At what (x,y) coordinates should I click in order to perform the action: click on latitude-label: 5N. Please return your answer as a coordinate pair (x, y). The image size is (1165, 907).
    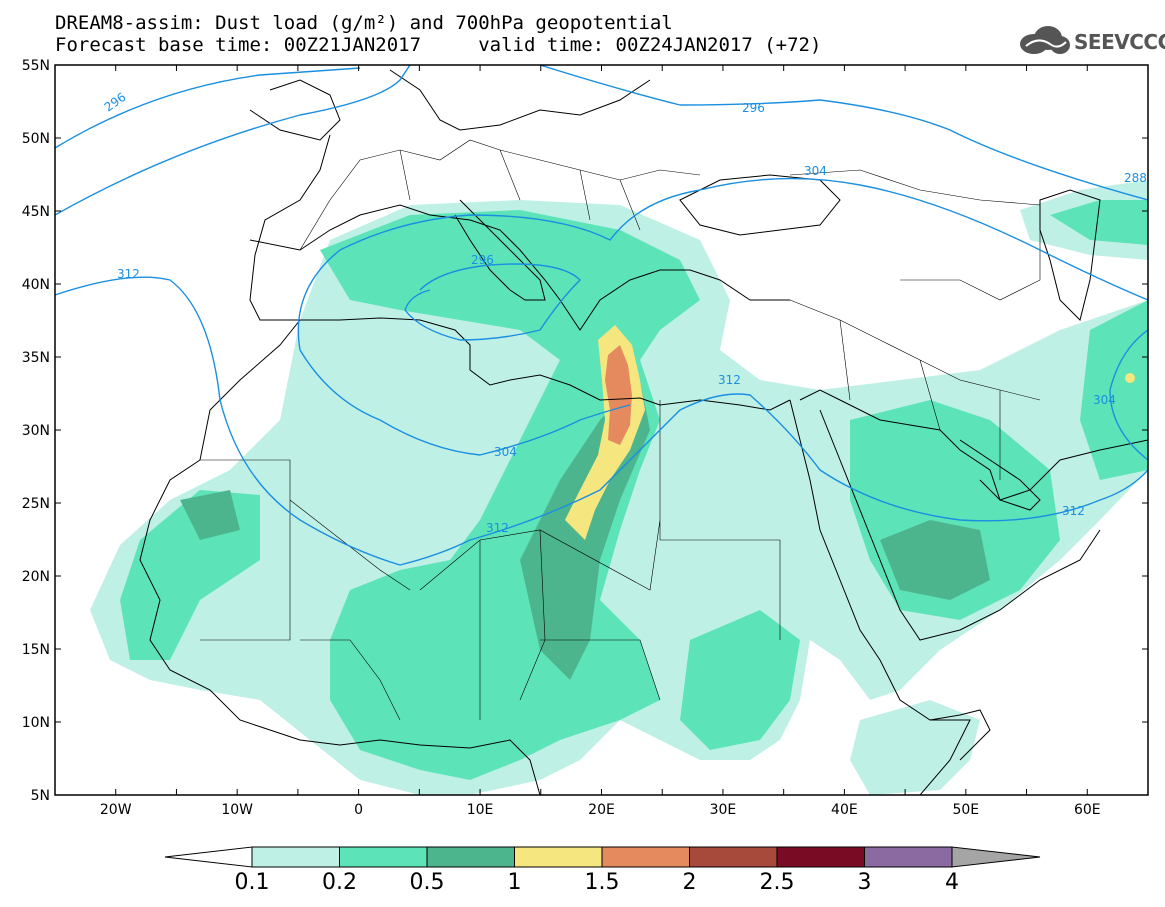
    Looking at the image, I should click on (40, 796).